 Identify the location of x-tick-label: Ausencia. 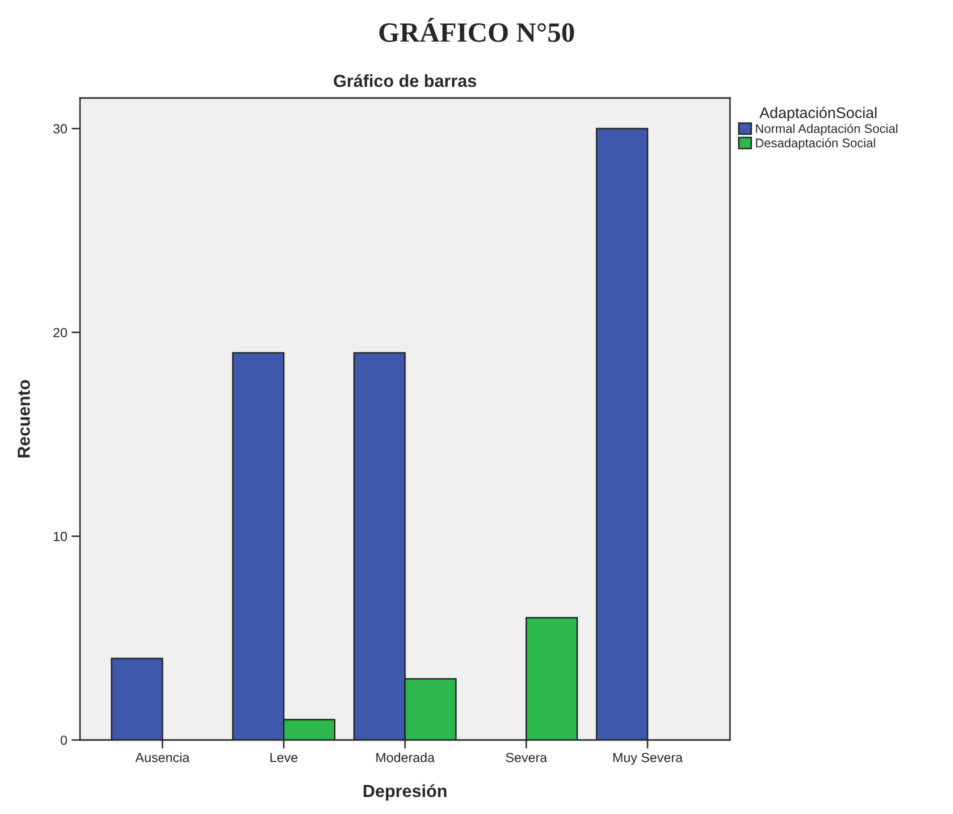
(162, 757).